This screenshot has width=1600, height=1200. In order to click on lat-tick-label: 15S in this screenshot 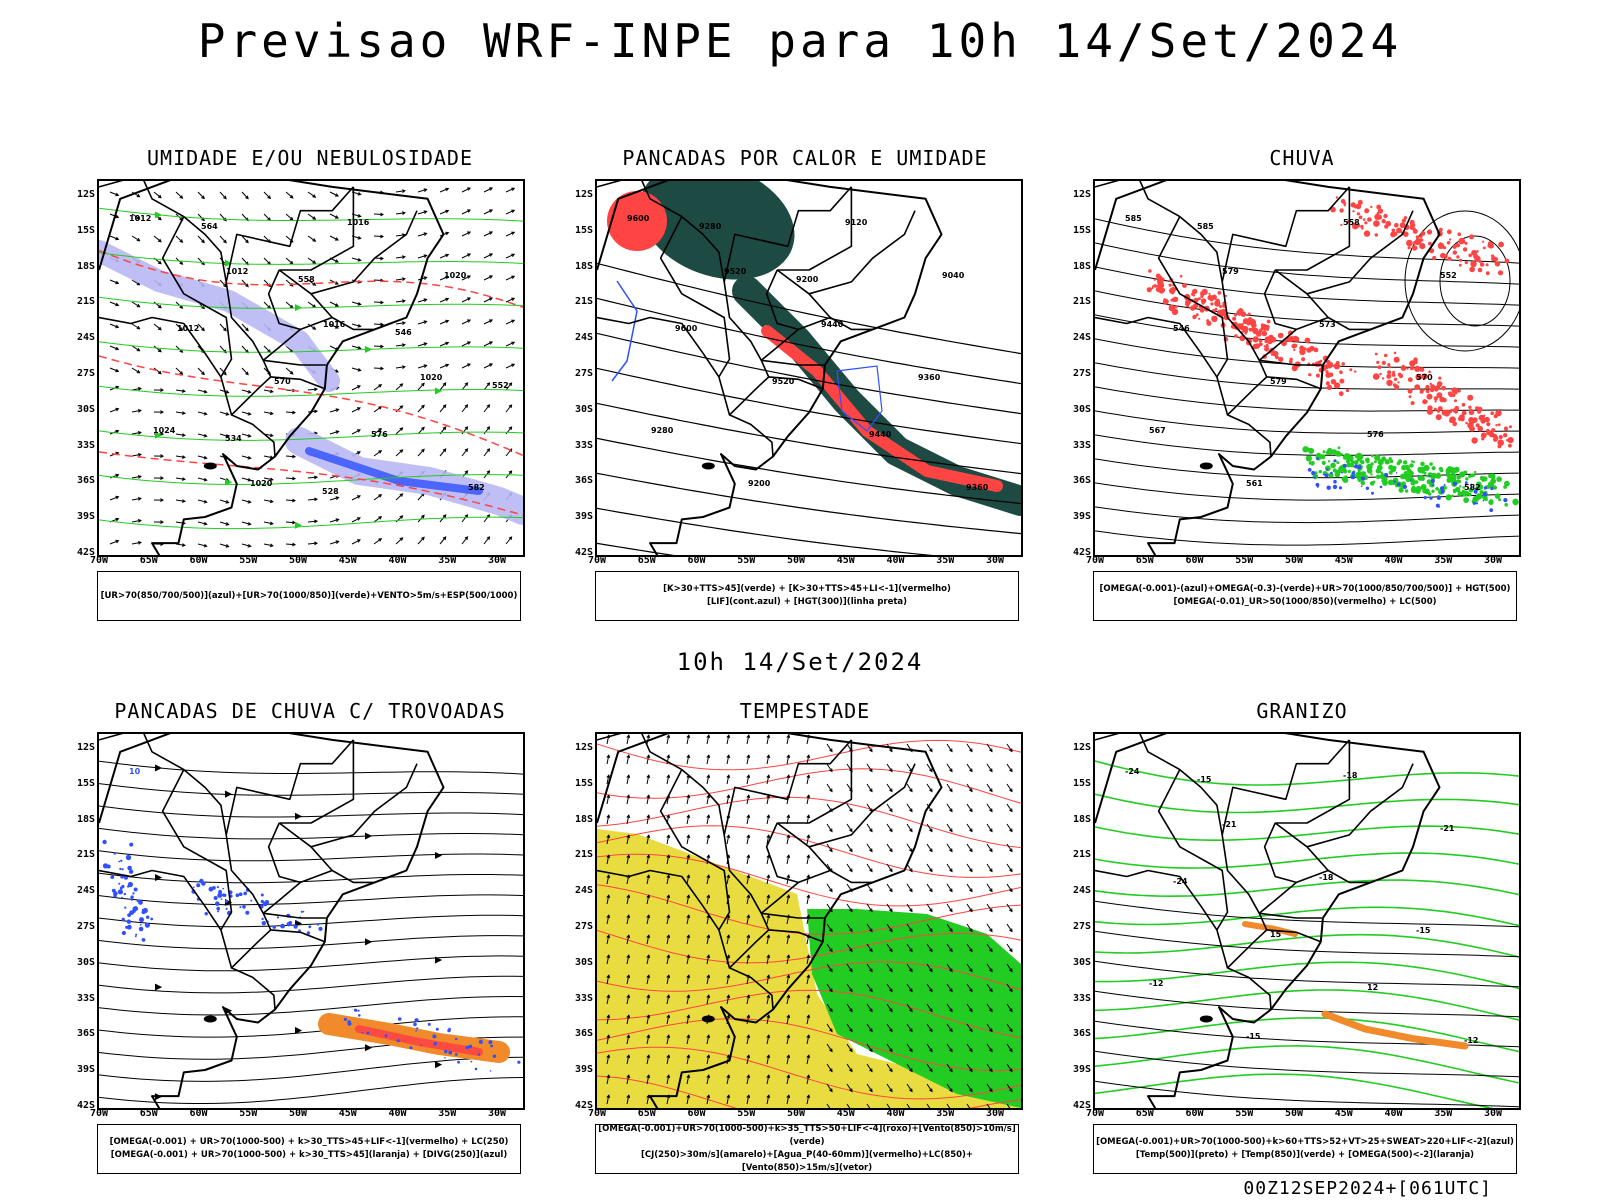, I will do `click(583, 783)`.